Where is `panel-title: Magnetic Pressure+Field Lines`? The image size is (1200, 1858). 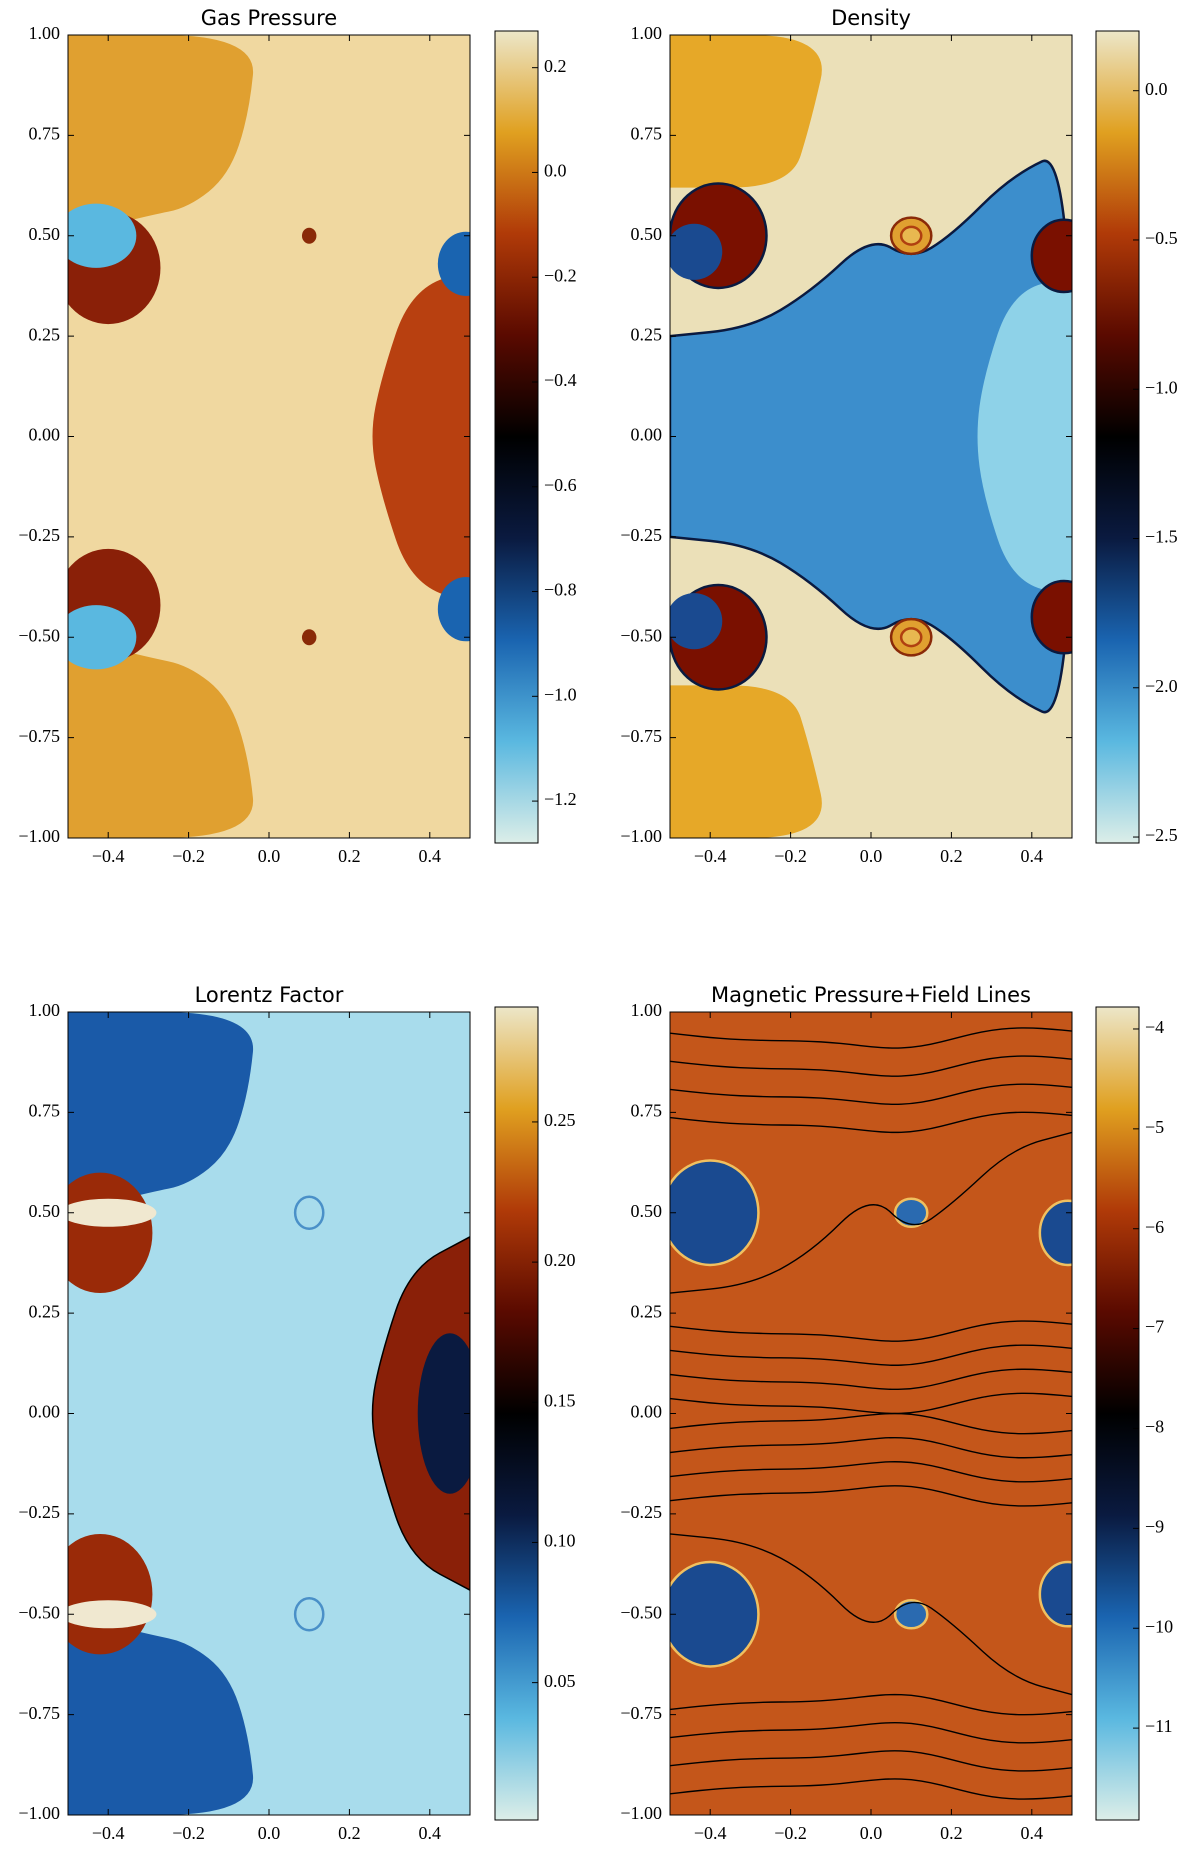 panel-title: Magnetic Pressure+Field Lines is located at coordinates (871, 995).